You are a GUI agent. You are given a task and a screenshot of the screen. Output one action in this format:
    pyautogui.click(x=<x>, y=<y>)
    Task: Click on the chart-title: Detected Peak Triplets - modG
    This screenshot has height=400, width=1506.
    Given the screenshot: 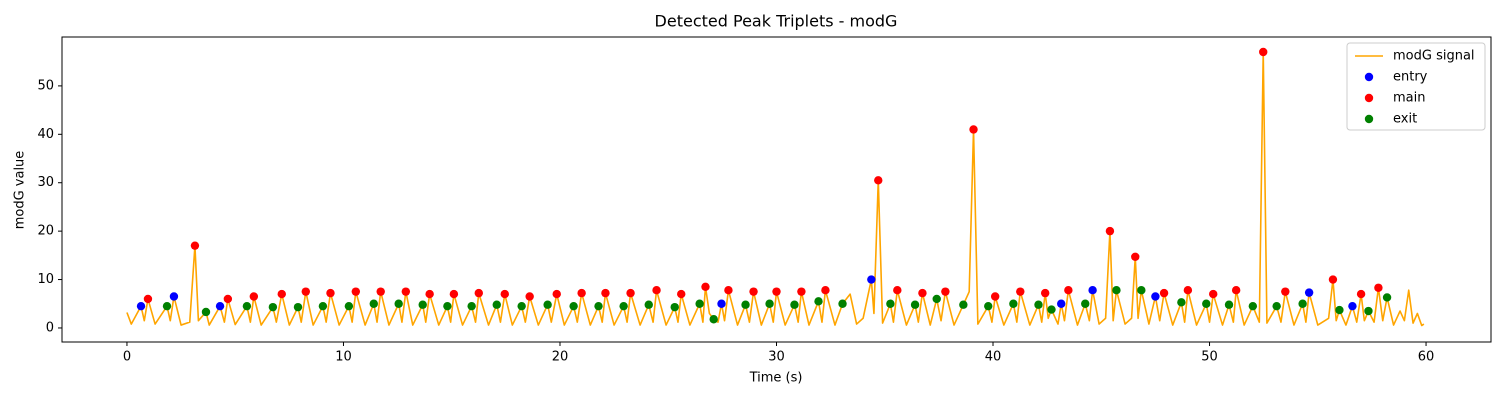 What is the action you would take?
    pyautogui.click(x=776, y=21)
    